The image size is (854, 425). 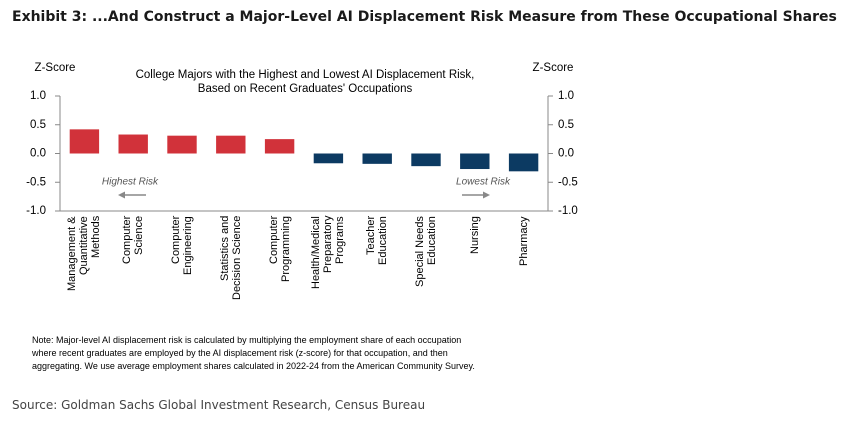 I want to click on y2-tick-label: 0.5, so click(x=566, y=125).